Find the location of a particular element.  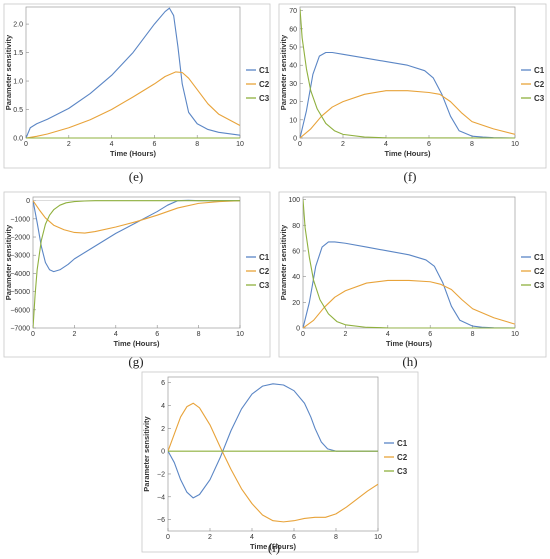

y-tick-label: −1000 is located at coordinates (20, 219).